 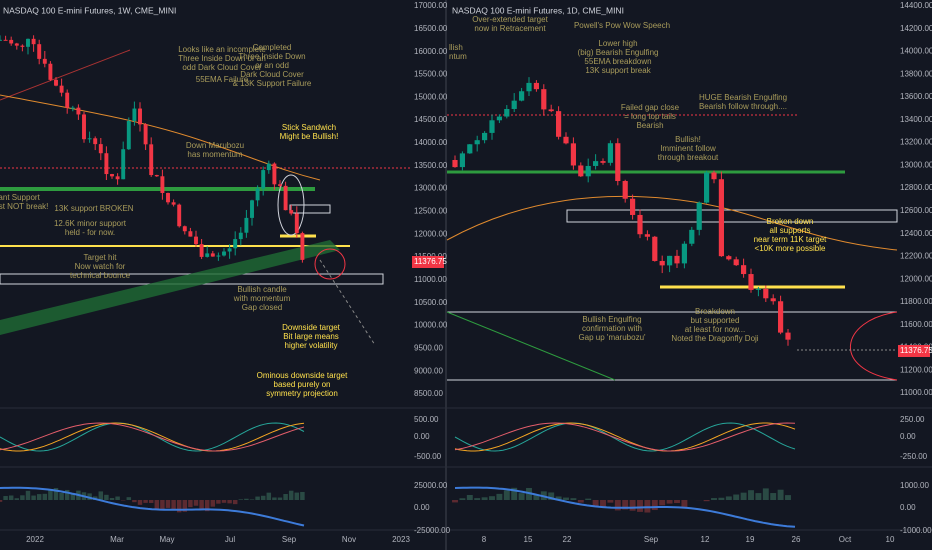 What do you see at coordinates (262, 307) in the screenshot?
I see `annotation-line: Gap closed` at bounding box center [262, 307].